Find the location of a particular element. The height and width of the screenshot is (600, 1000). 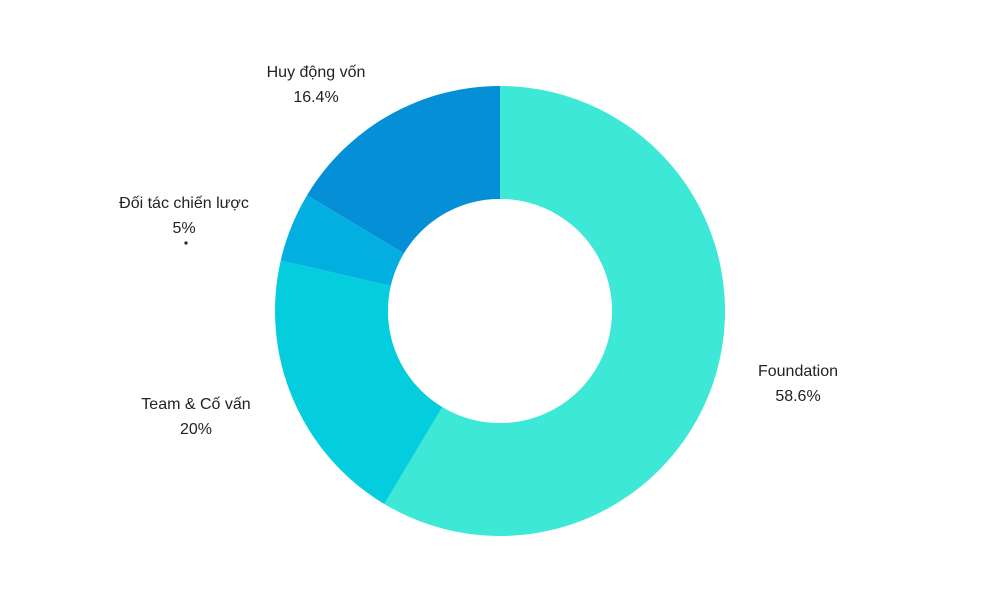

slice-value-team: 20% is located at coordinates (196, 429).